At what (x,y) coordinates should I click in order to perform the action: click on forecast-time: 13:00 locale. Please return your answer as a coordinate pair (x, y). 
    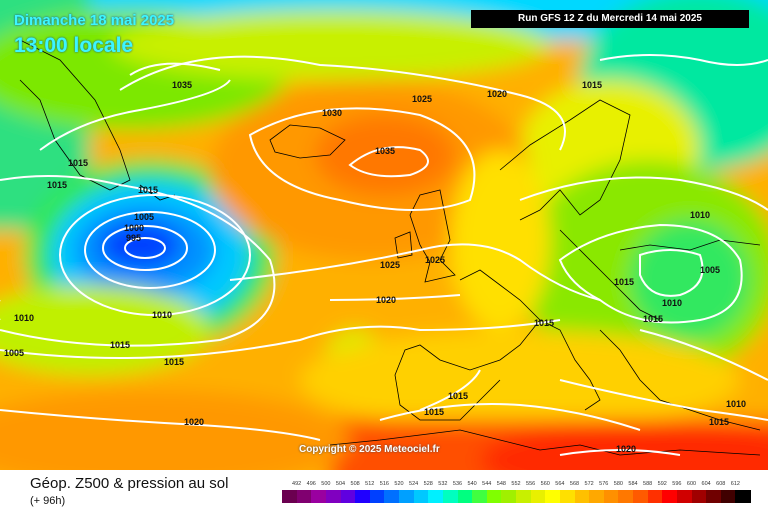
    Looking at the image, I should click on (74, 45).